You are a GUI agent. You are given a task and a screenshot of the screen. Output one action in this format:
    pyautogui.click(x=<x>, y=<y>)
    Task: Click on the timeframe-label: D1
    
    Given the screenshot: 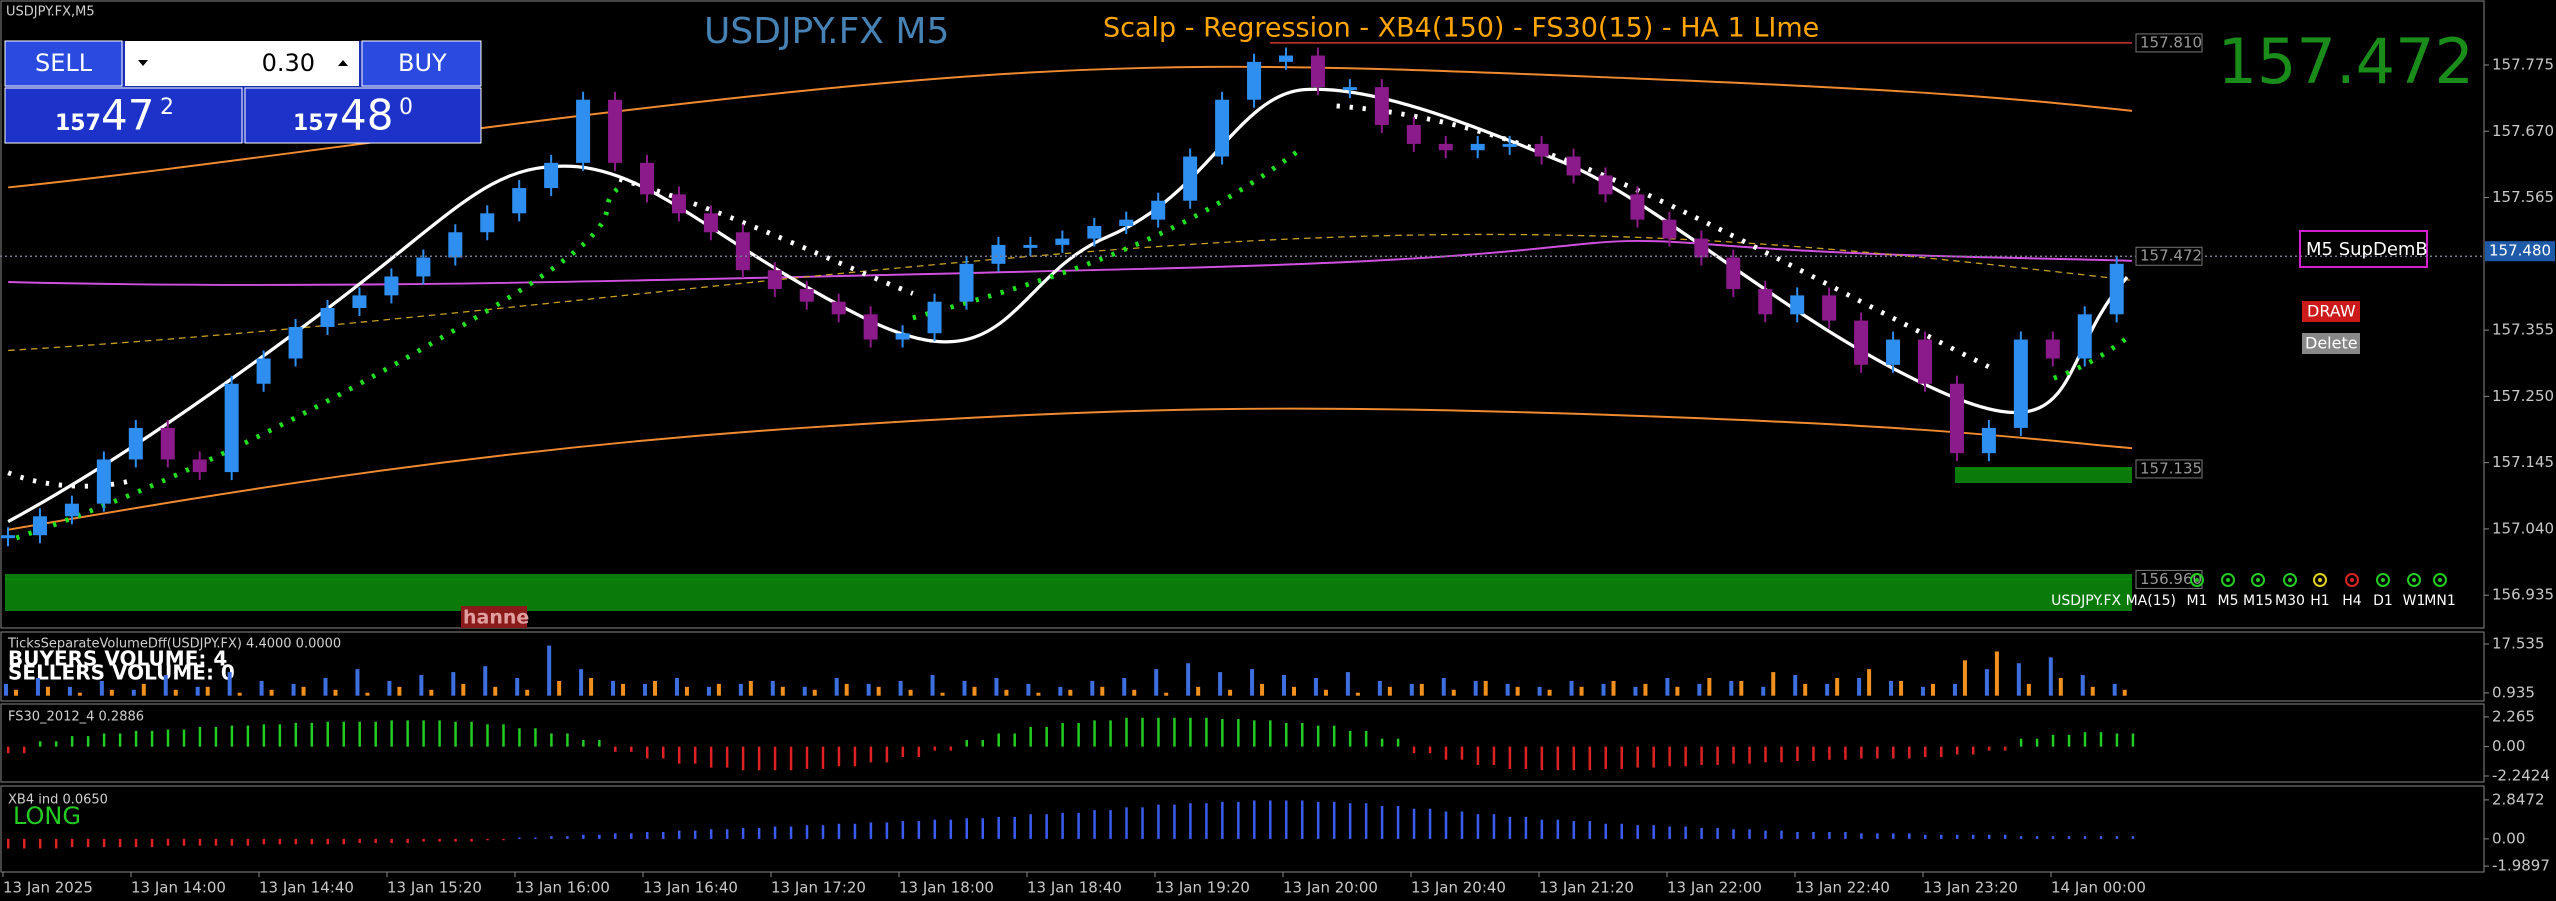 What is the action you would take?
    pyautogui.click(x=2383, y=601)
    